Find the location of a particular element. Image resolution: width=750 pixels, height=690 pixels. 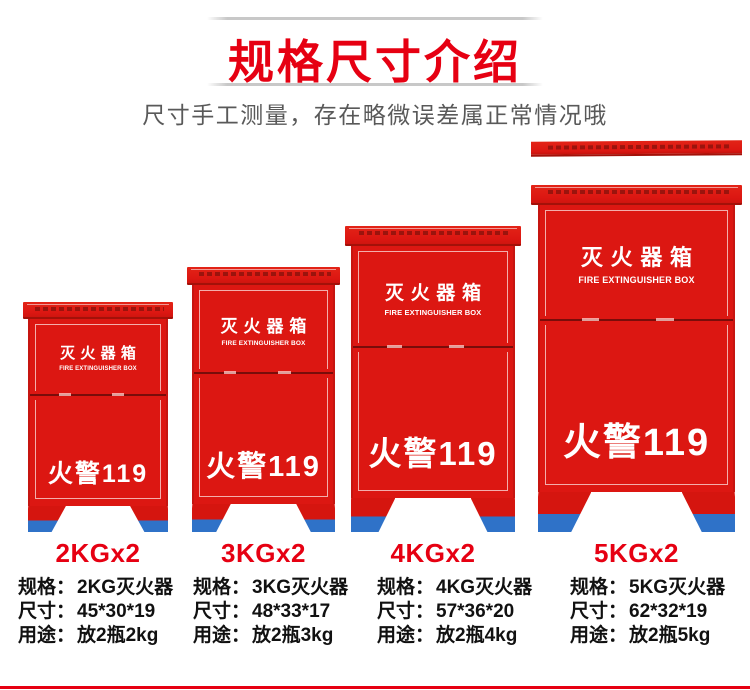

detached-lid-5kg is located at coordinates (636, 148).